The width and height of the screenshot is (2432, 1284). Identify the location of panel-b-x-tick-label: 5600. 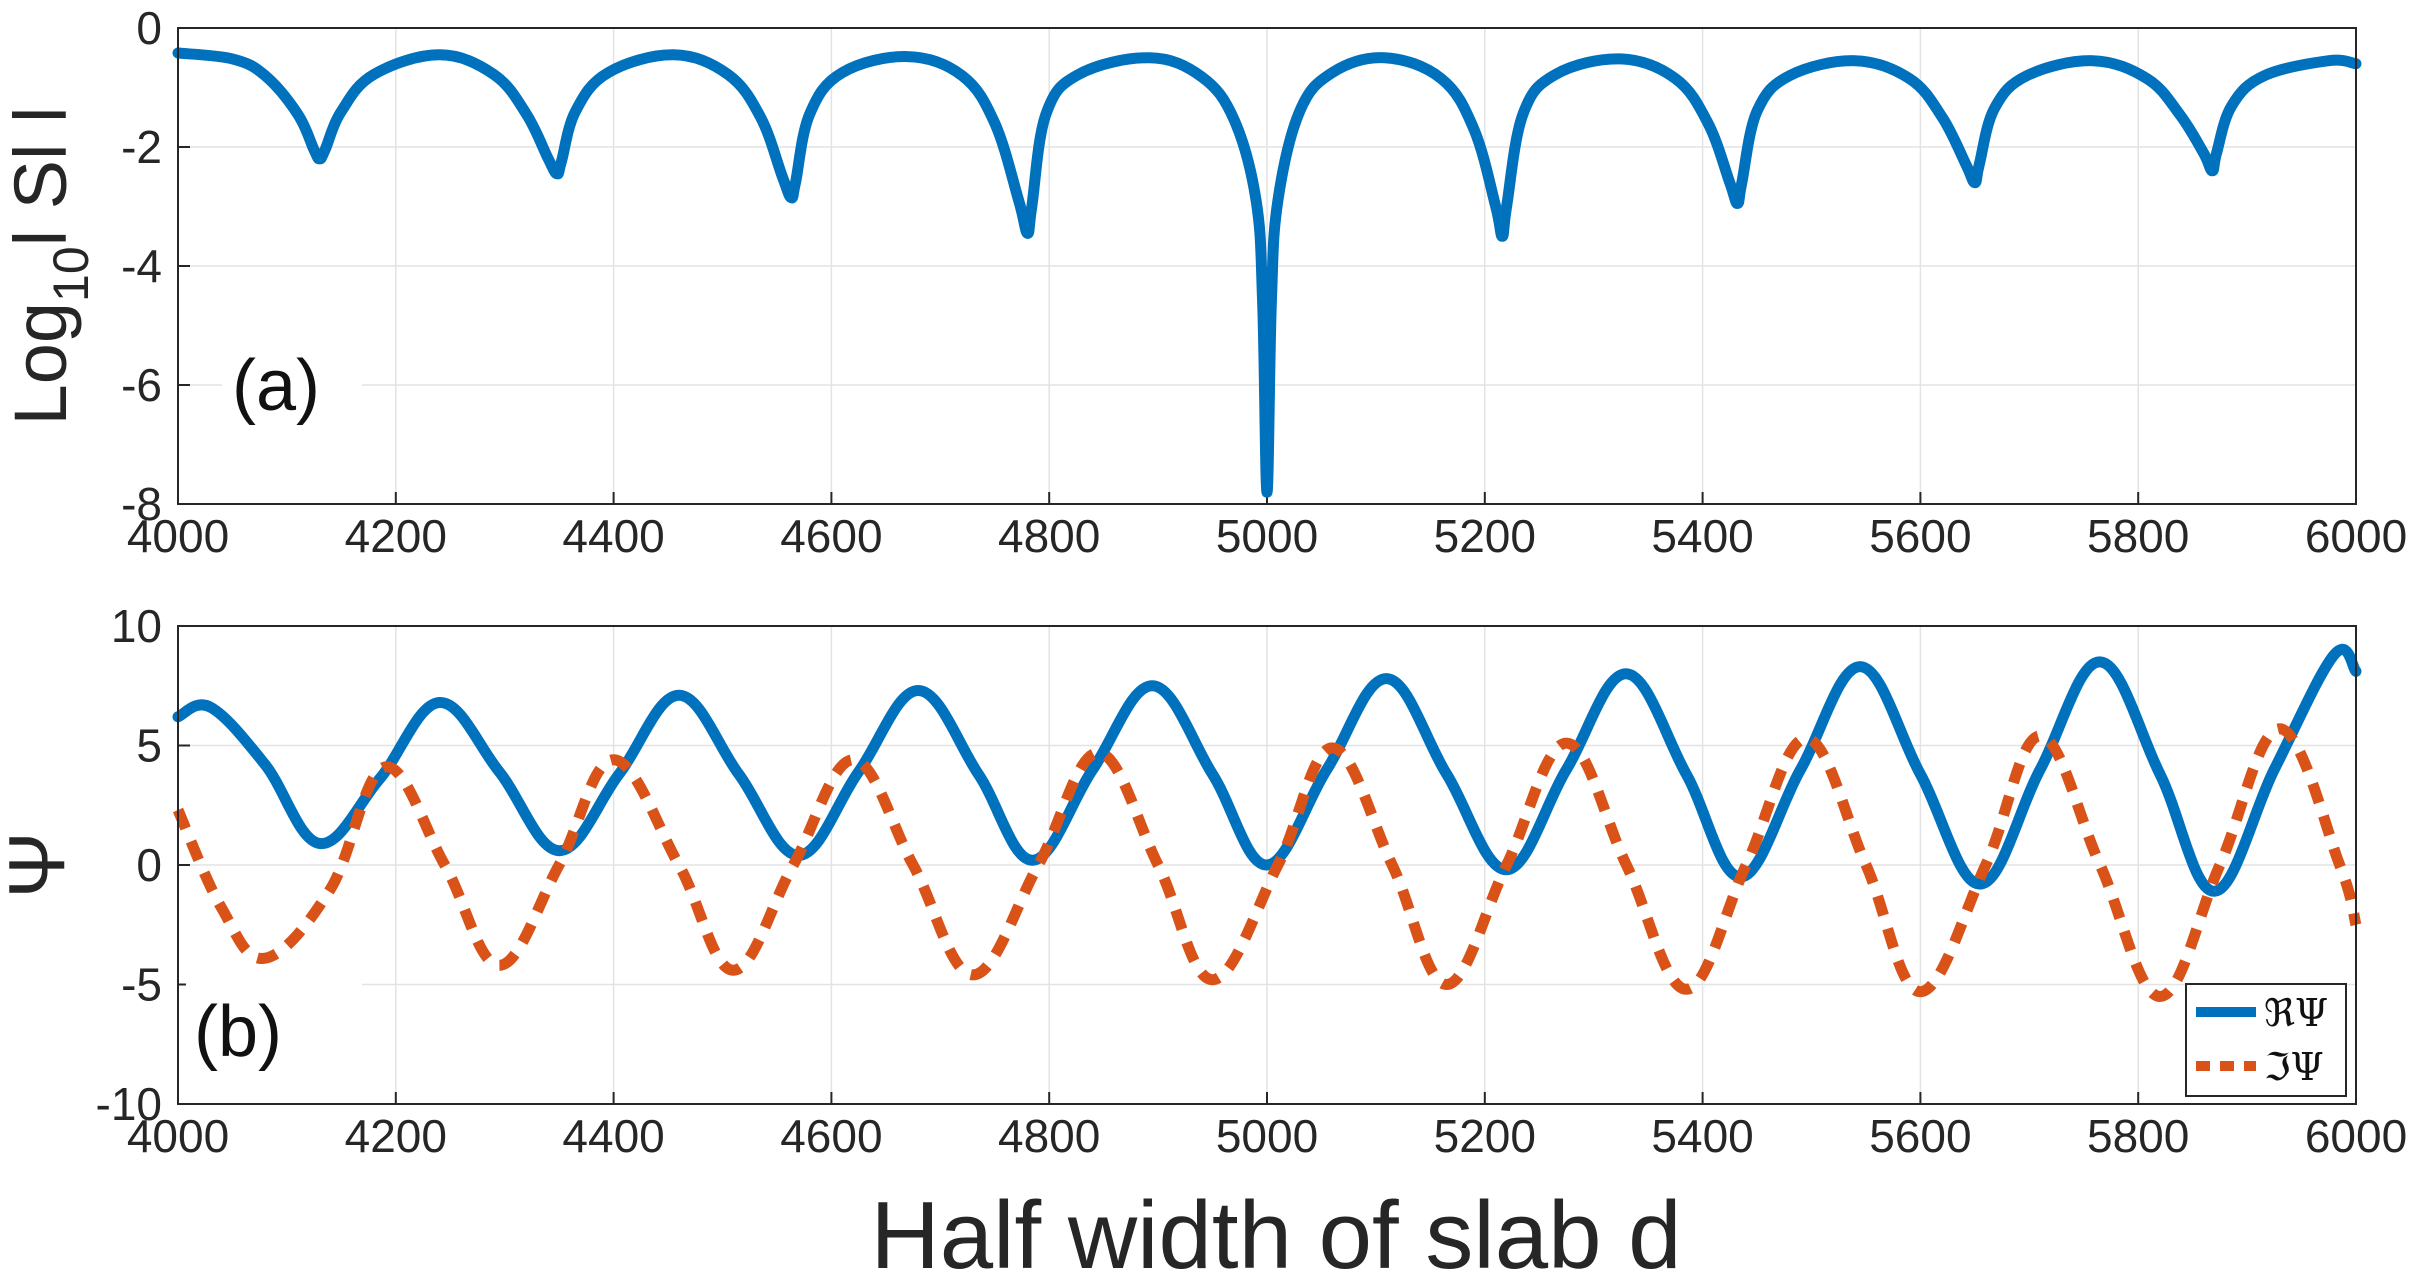
(1920, 1136).